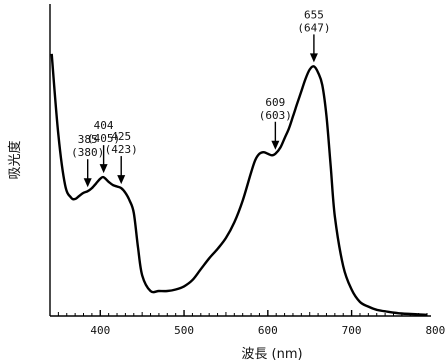  What do you see at coordinates (104, 125) in the screenshot?
I see `annotation-wavelength: 404` at bounding box center [104, 125].